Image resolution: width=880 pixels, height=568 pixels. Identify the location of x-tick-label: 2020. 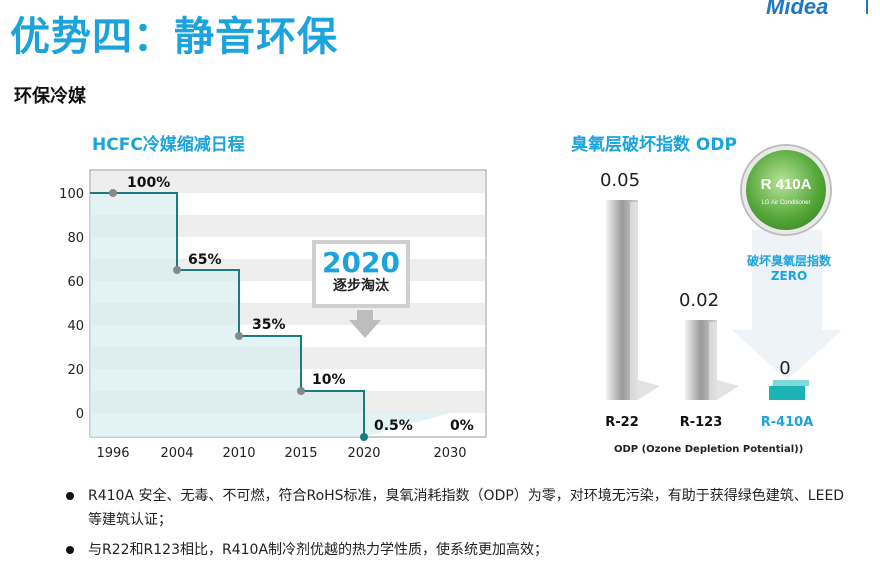
(363, 453).